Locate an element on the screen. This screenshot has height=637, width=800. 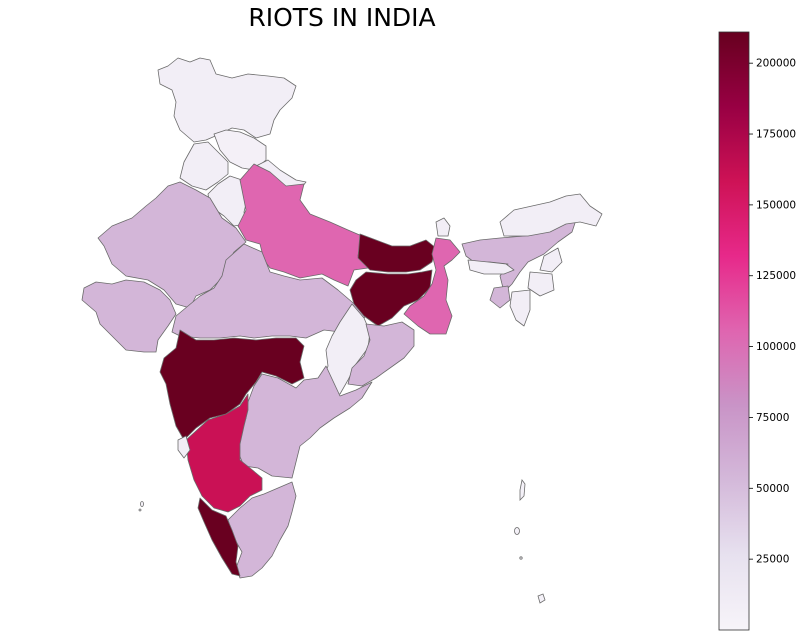
state-nagaland is located at coordinates (551, 260).